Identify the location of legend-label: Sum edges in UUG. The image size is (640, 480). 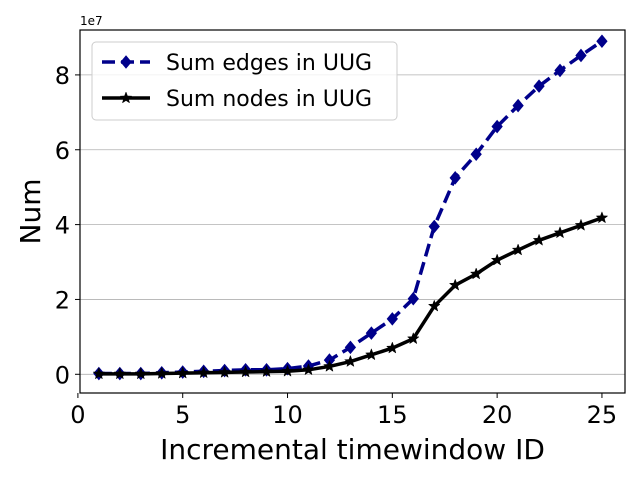
(269, 63).